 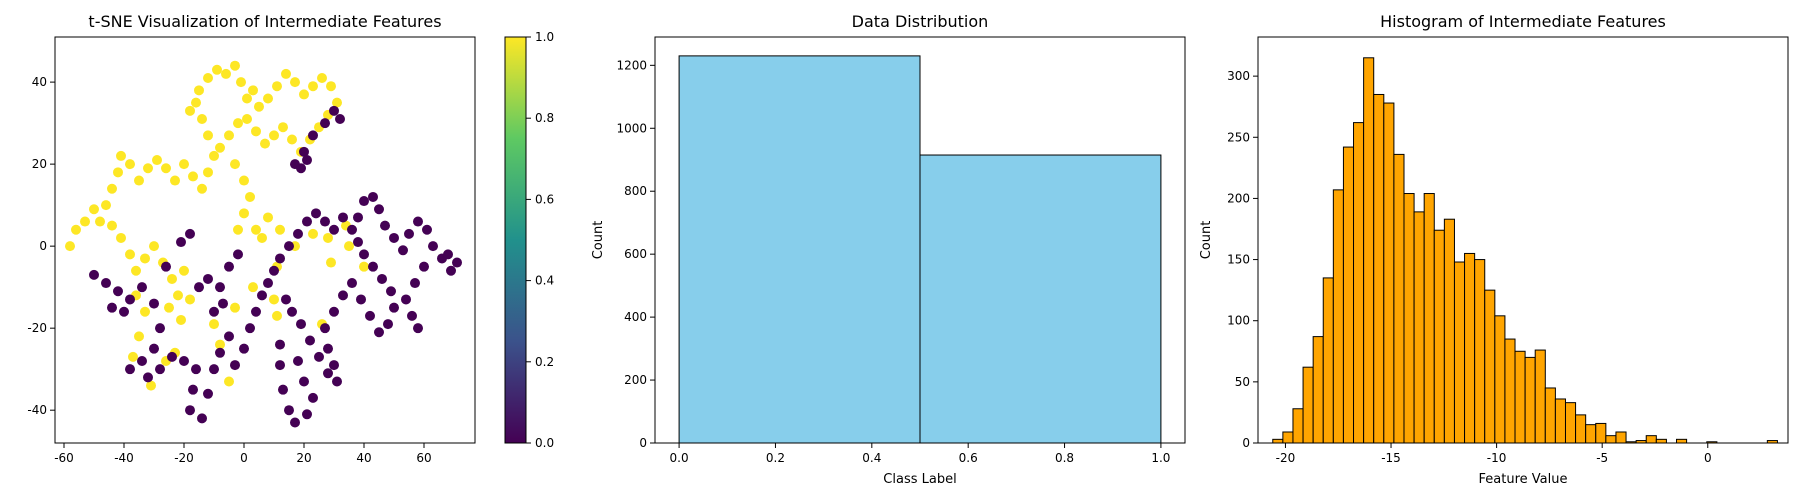 I want to click on colorbar-tick-label: 1.0, so click(x=544, y=37).